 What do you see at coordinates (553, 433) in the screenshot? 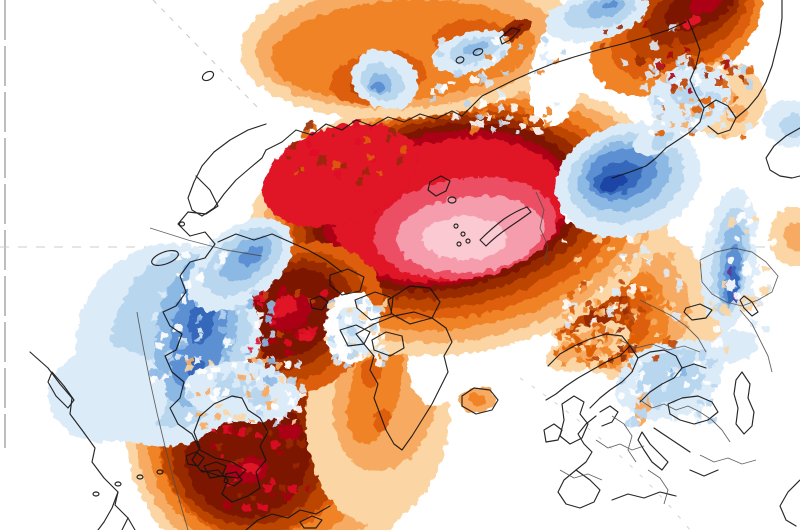
I see `coastline-ireland-outline` at bounding box center [553, 433].